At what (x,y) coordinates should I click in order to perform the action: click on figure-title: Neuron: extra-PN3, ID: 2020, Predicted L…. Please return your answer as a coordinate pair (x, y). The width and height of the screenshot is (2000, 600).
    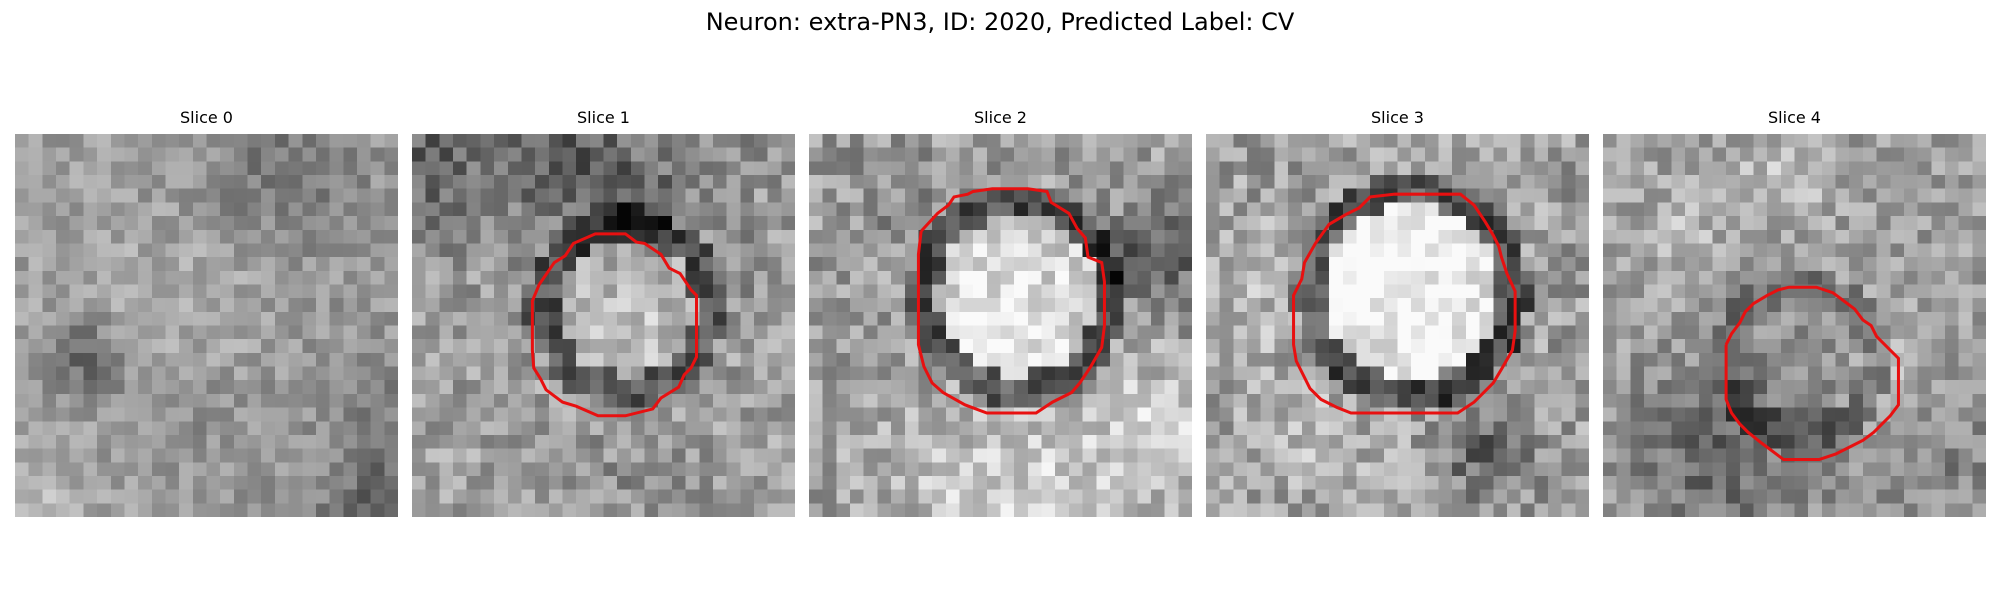
    Looking at the image, I should click on (1000, 22).